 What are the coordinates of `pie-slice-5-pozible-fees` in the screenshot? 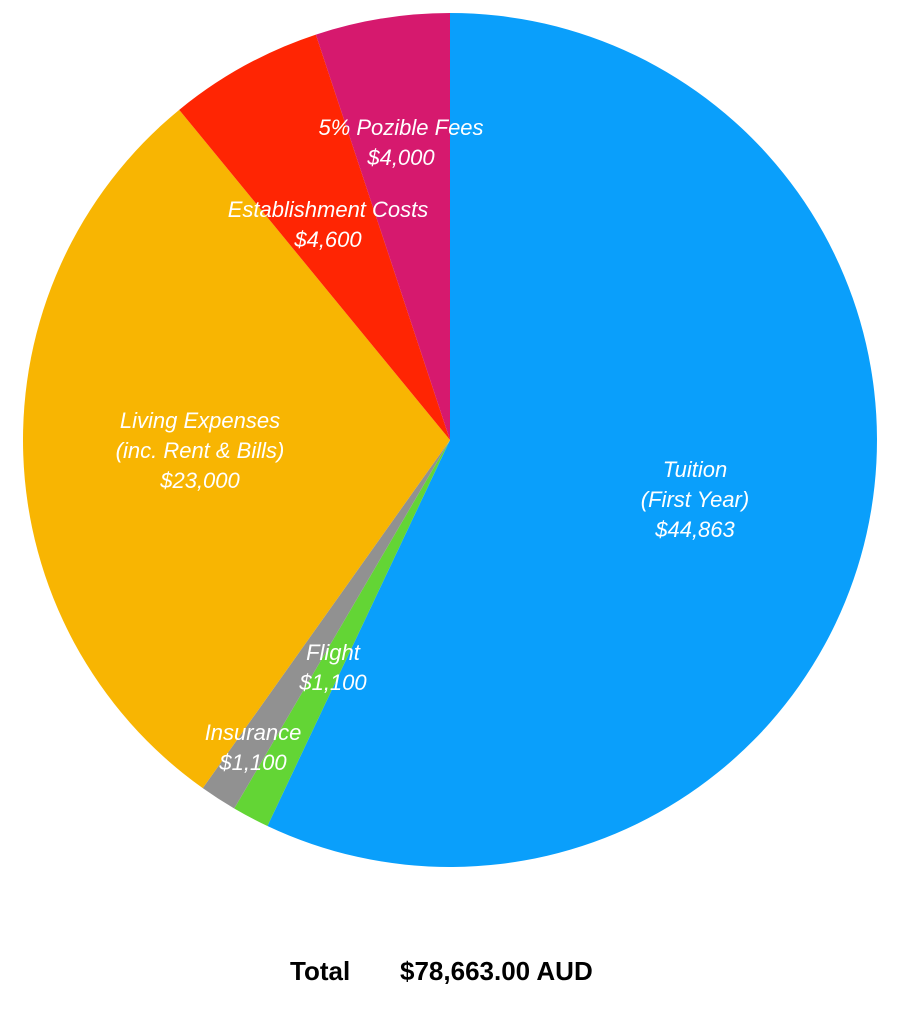 It's located at (382, 226).